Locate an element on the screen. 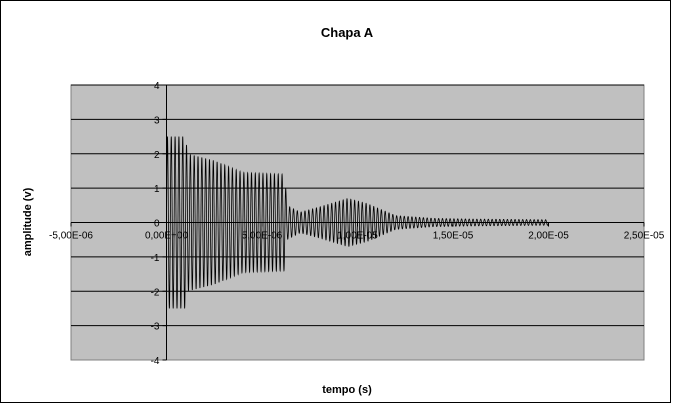 This screenshot has height=405, width=673. chart-title: Chapa A is located at coordinates (347, 32).